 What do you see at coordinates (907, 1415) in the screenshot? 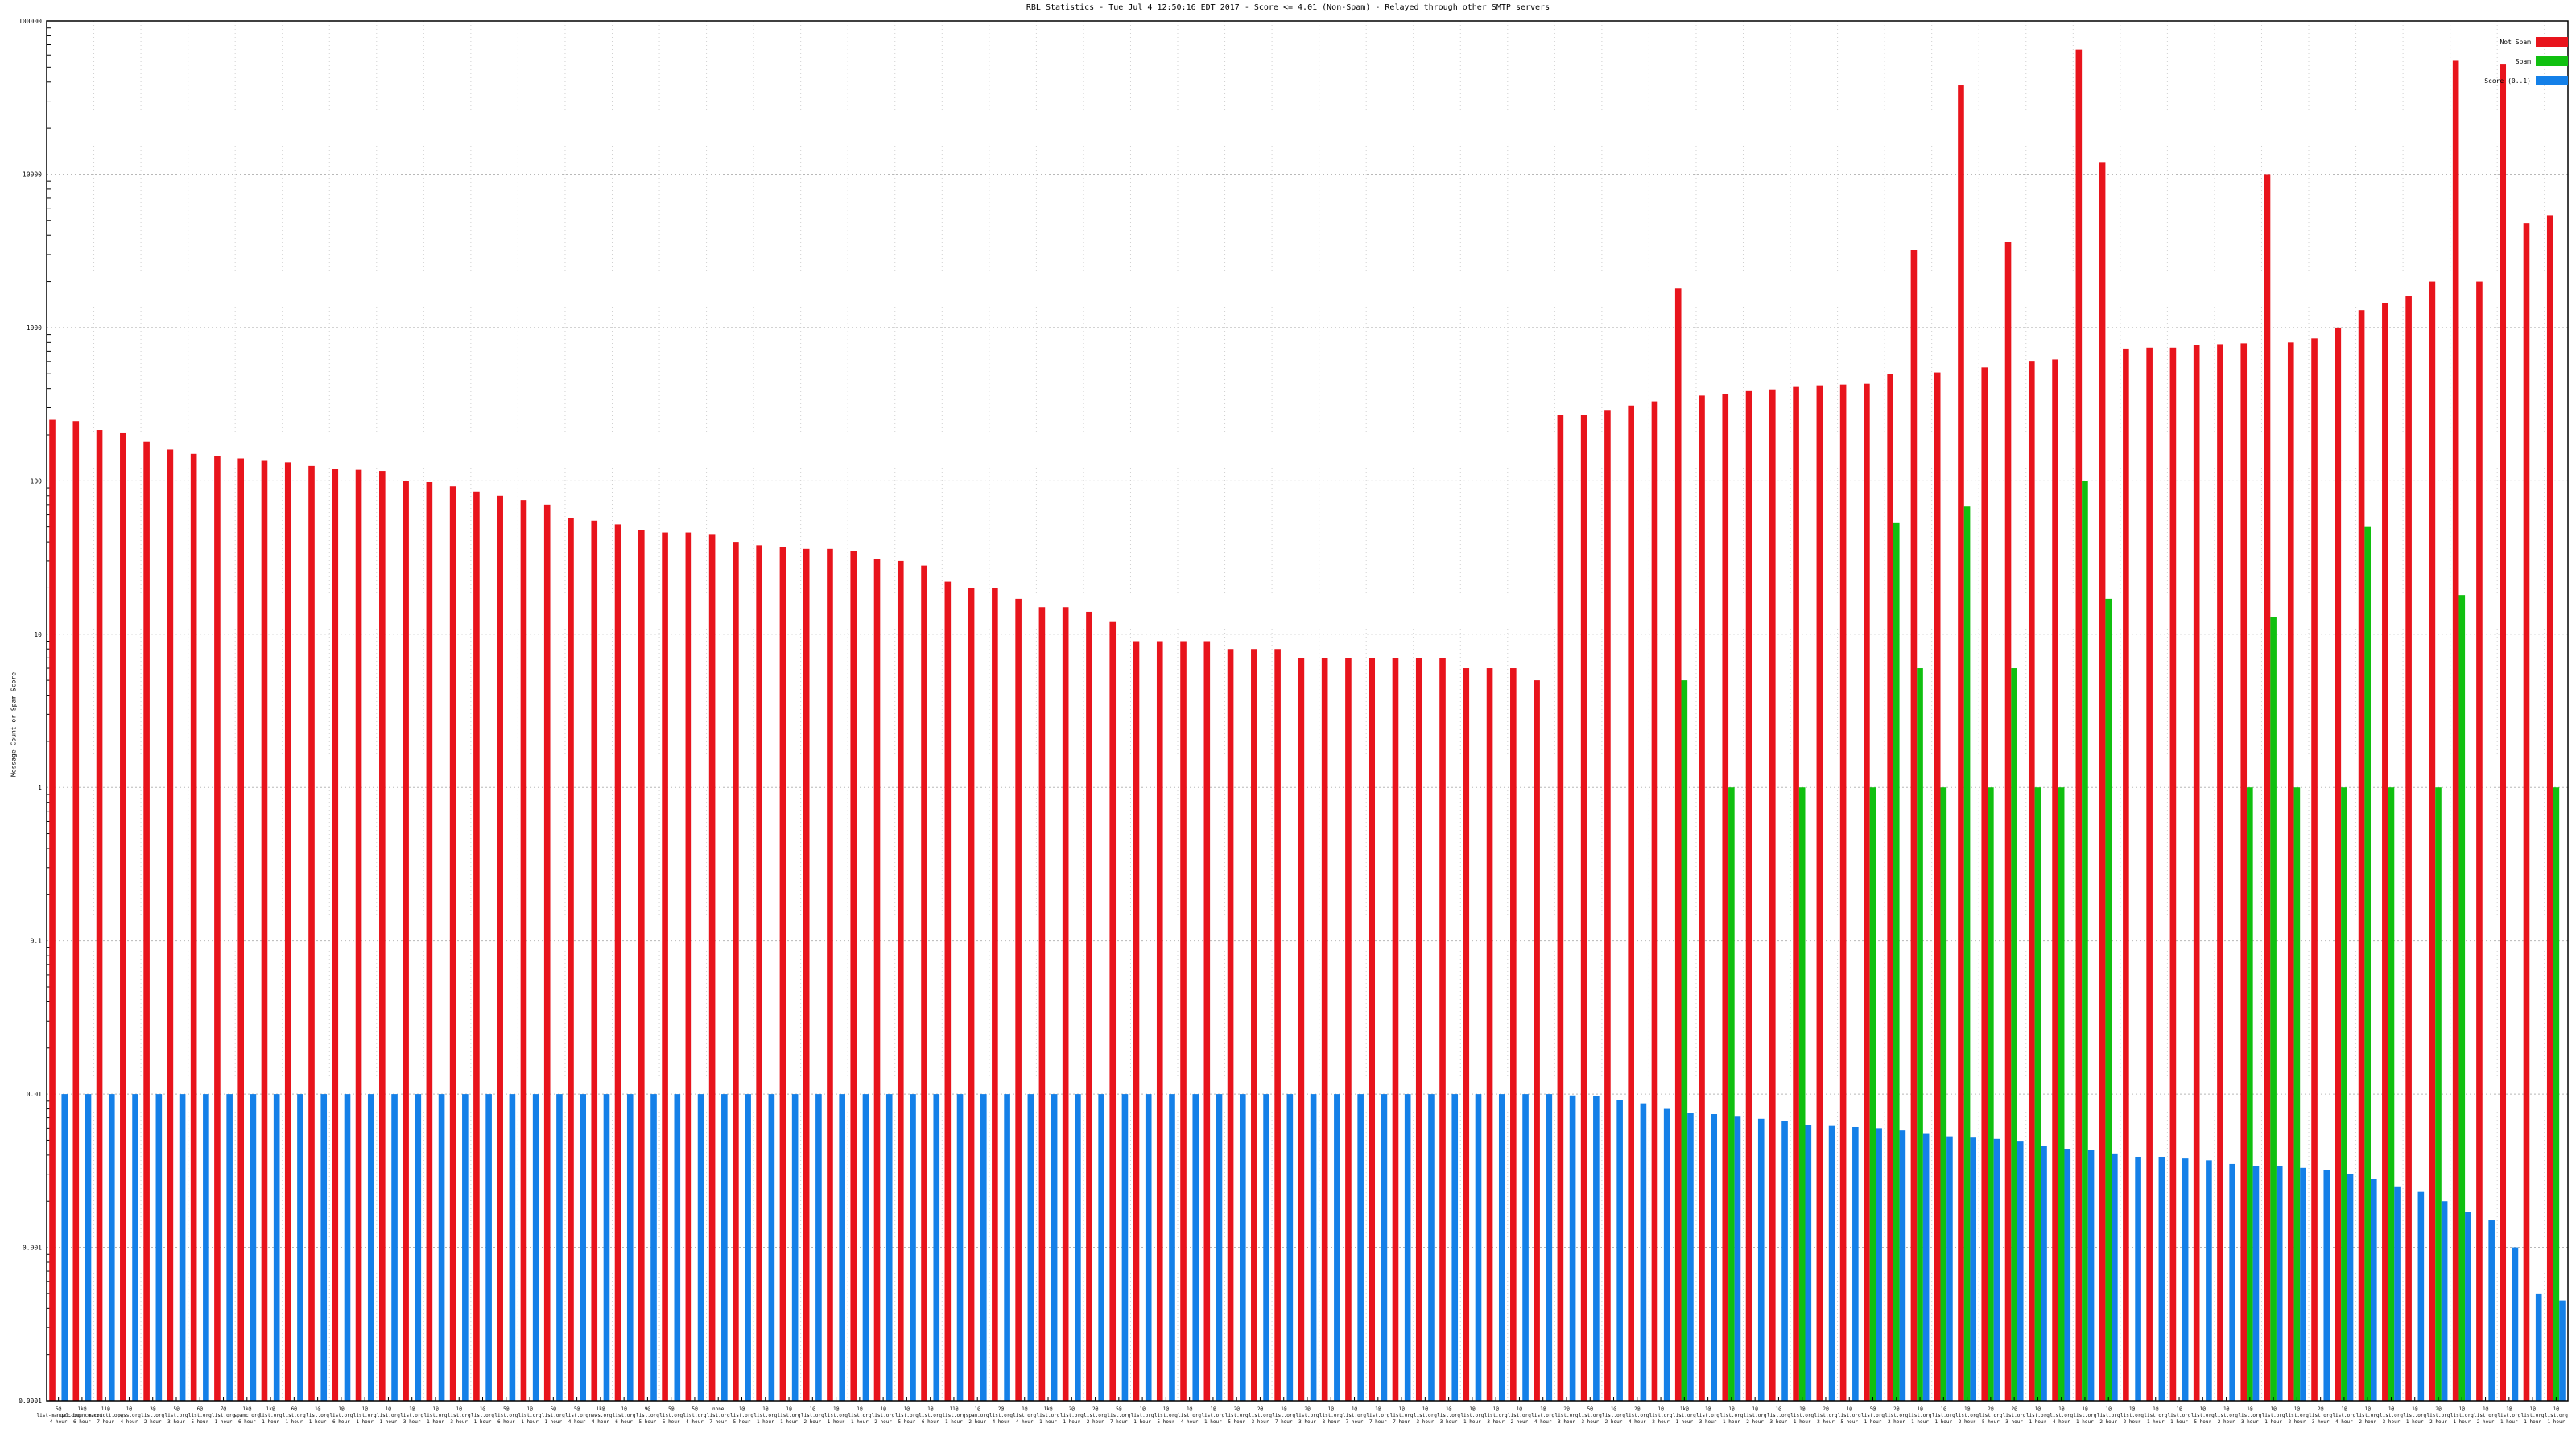
I see `x-tick-label: 1@ list.org 5 hour` at bounding box center [907, 1415].